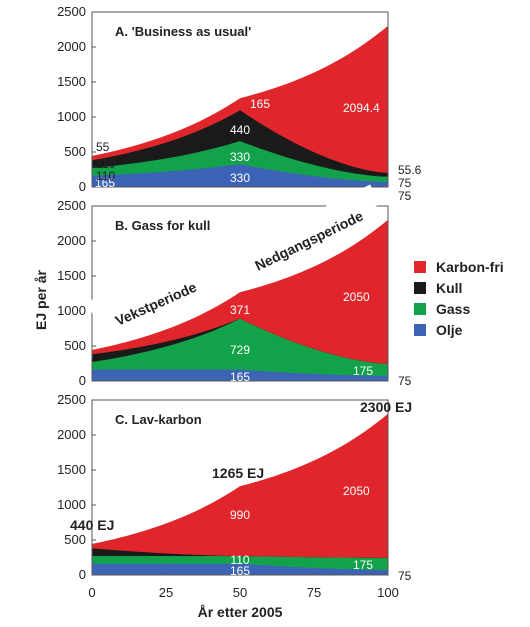  What do you see at coordinates (183, 31) in the screenshot?
I see `panel-title: A. 'Business as usual'` at bounding box center [183, 31].